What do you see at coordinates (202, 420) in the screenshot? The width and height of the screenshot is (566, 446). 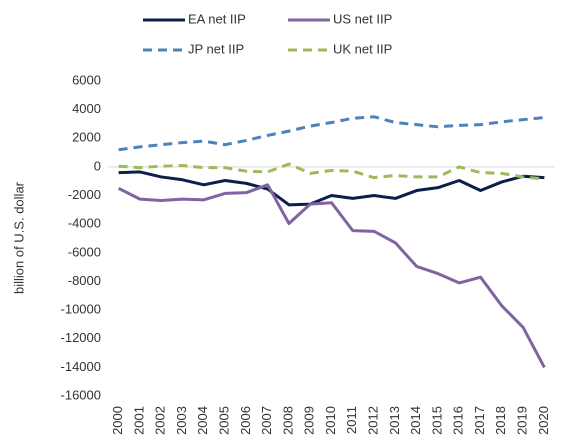 I see `x-tick-label: 2004` at bounding box center [202, 420].